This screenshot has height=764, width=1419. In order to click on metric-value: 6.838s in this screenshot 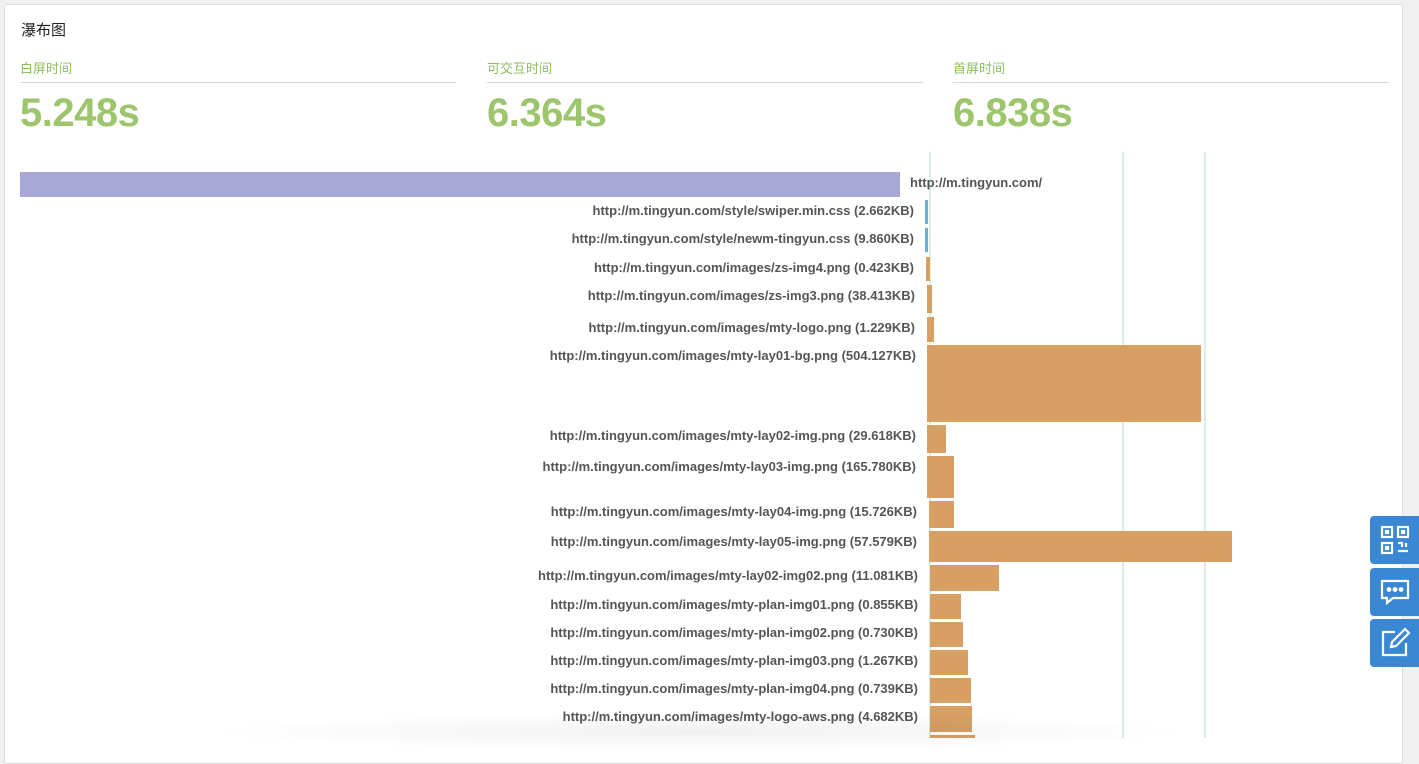, I will do `click(1013, 113)`.